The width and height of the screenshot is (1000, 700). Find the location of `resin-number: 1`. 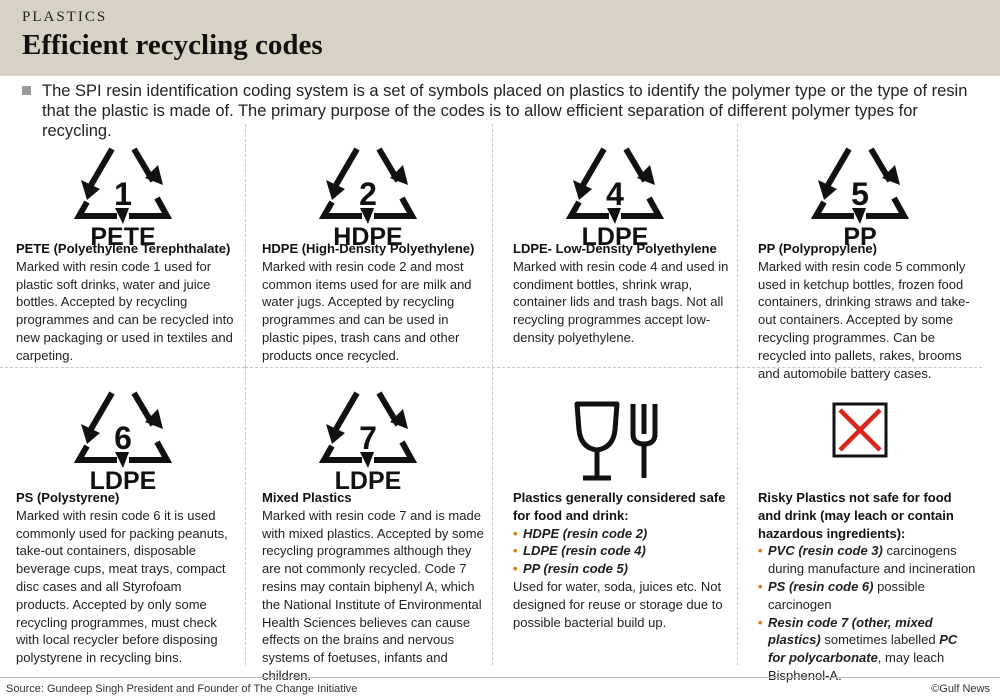

resin-number: 1 is located at coordinates (123, 194).